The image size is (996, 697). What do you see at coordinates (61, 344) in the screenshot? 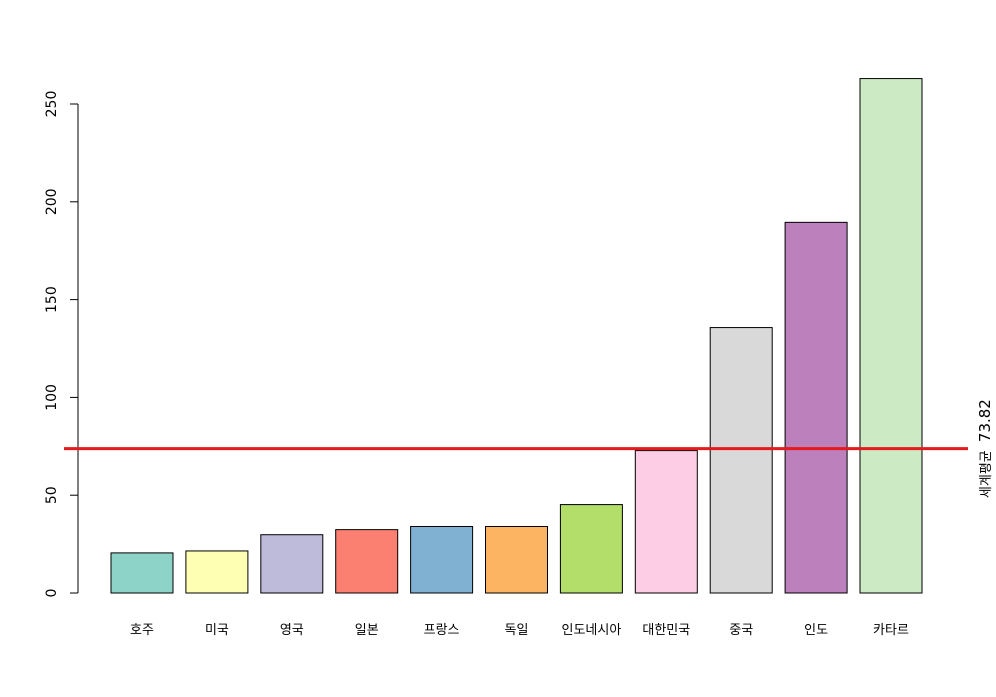
I see `y-axis: 0 50 100 150 200 250` at bounding box center [61, 344].